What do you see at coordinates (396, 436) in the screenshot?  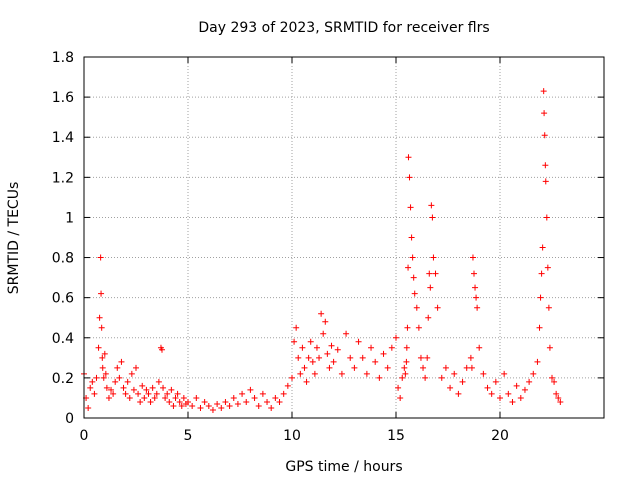 I see `x-tick-label: 15` at bounding box center [396, 436].